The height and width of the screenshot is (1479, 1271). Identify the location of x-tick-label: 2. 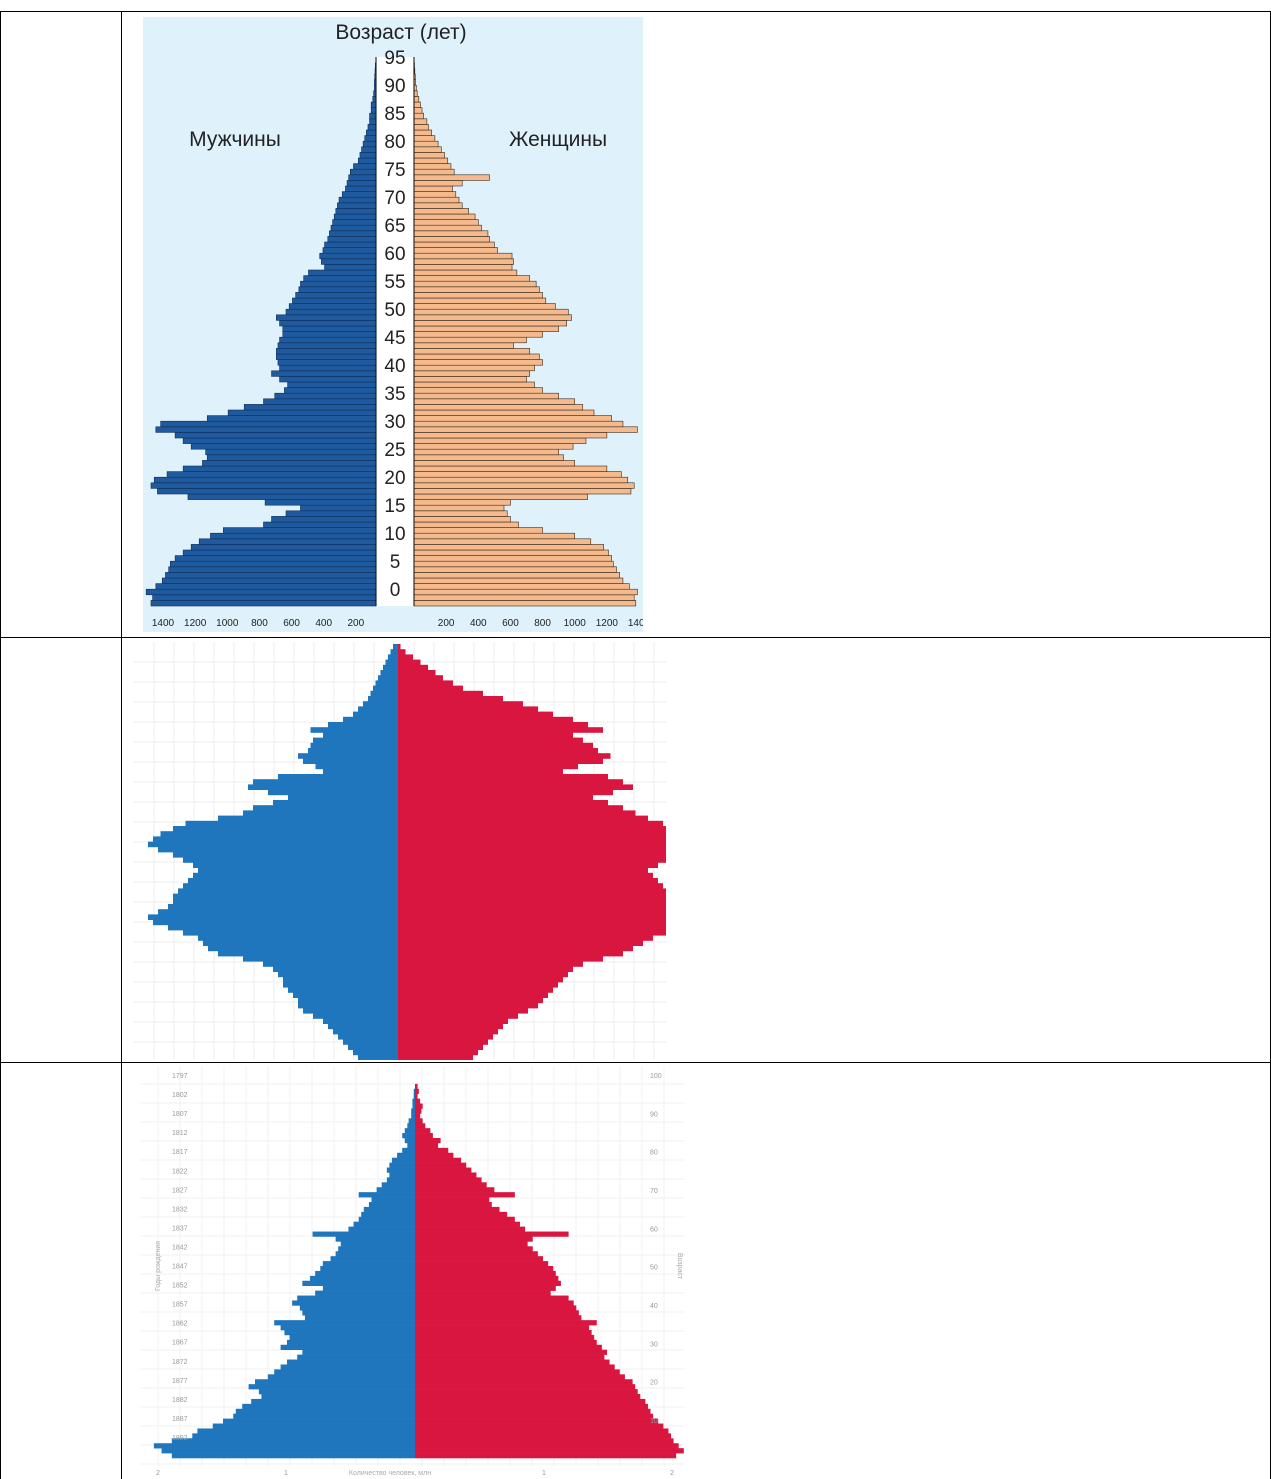
(158, 1473).